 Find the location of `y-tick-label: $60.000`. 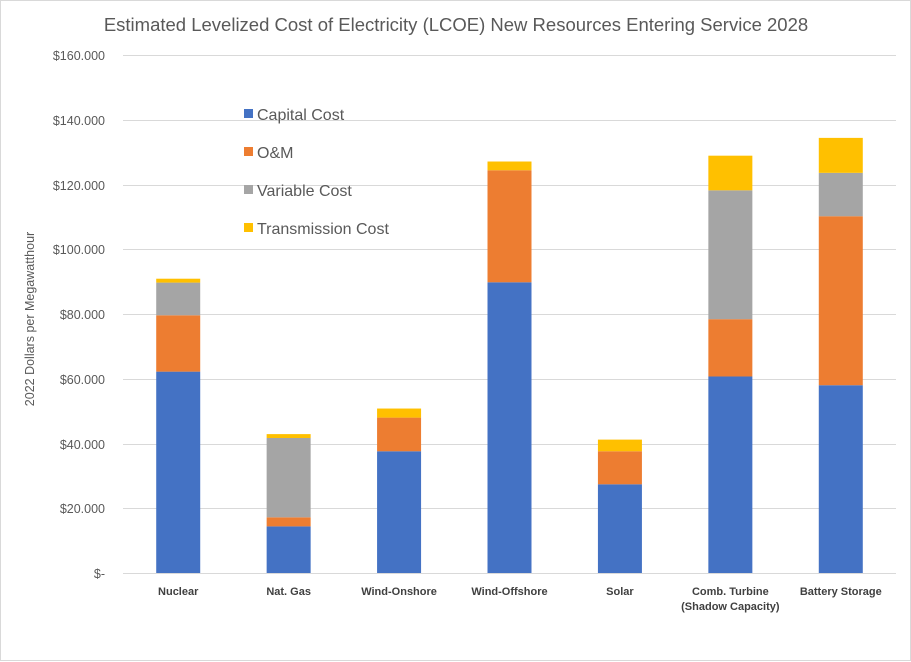

y-tick-label: $60.000 is located at coordinates (82, 380).